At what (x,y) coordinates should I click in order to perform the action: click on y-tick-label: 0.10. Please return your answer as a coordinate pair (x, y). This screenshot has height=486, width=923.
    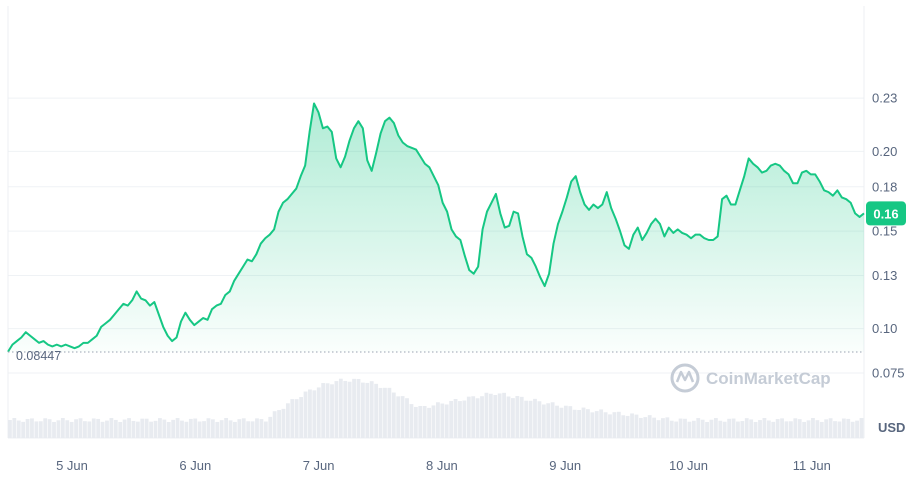
    Looking at the image, I should click on (884, 328).